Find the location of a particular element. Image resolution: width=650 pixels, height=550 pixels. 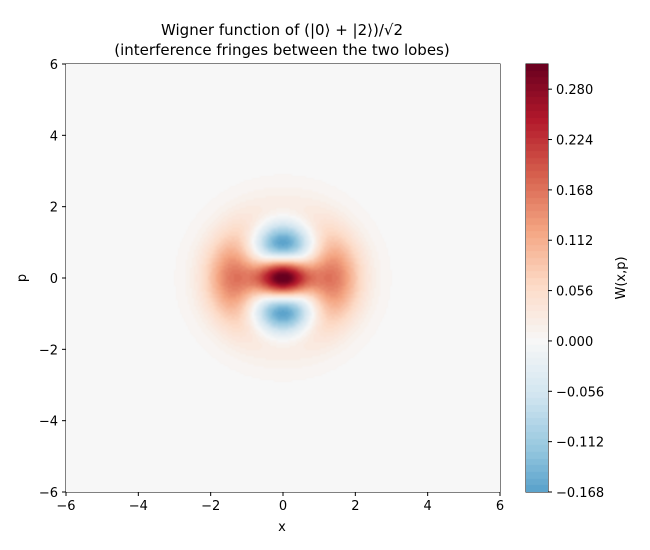

title-line-1: Wigner function of (|0⟩ + |2⟩)/√2 is located at coordinates (282, 30).